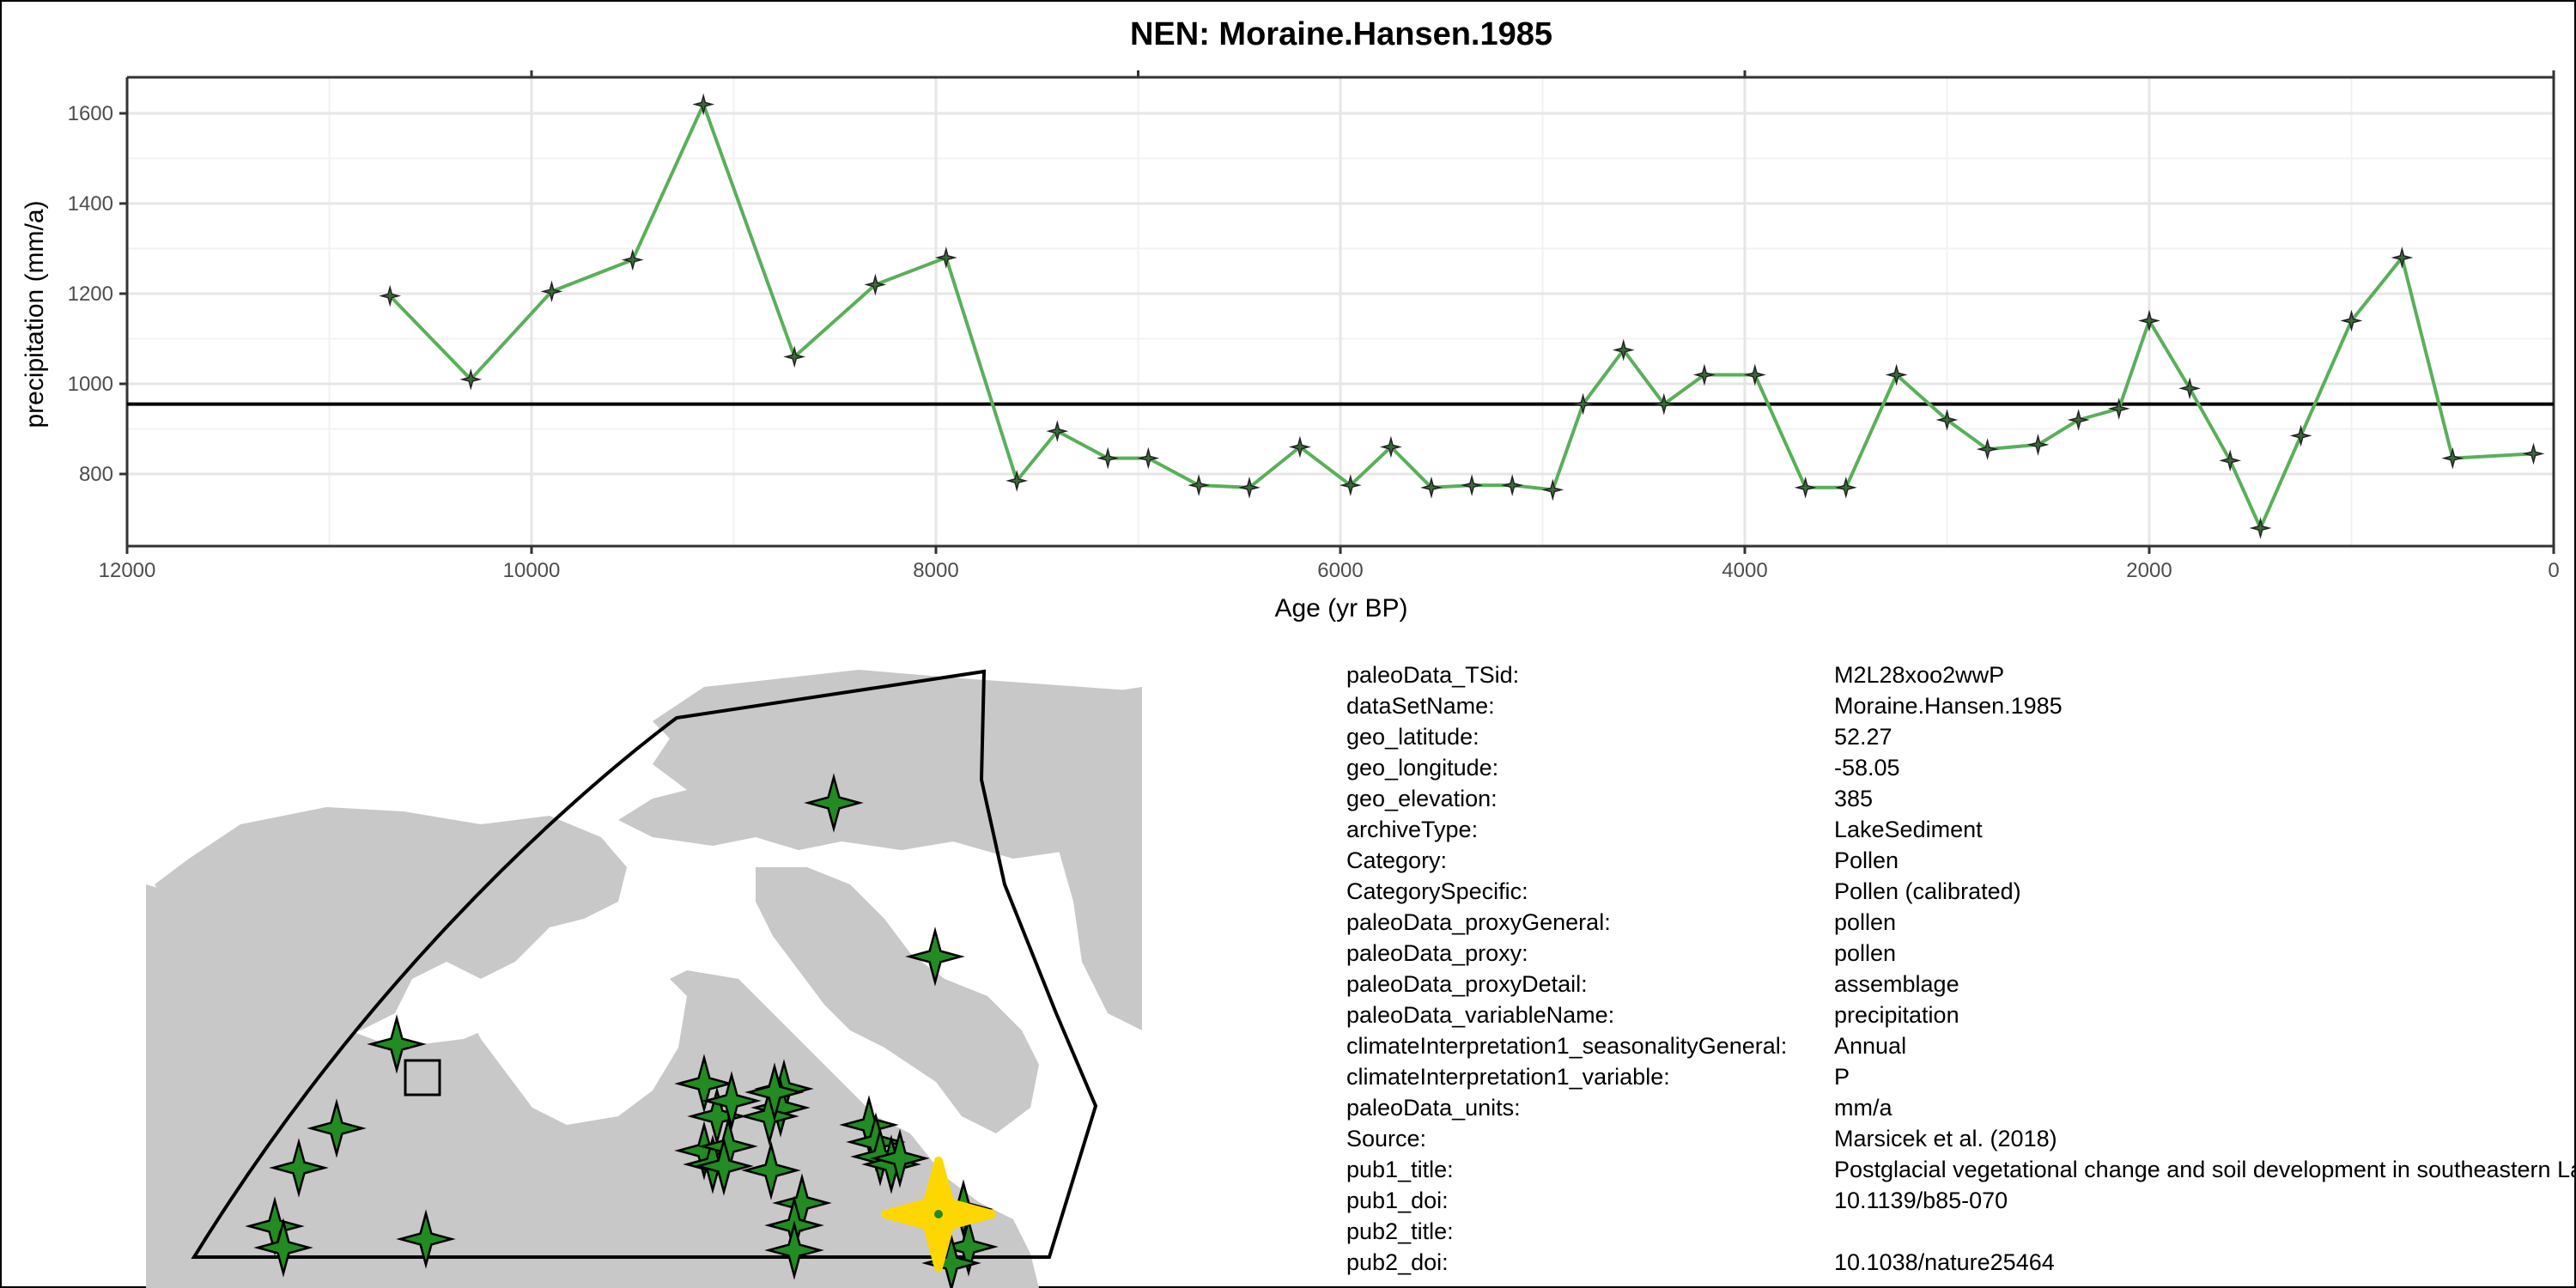  Describe the element at coordinates (96, 474) in the screenshot. I see `y-tick-label: 800` at that location.